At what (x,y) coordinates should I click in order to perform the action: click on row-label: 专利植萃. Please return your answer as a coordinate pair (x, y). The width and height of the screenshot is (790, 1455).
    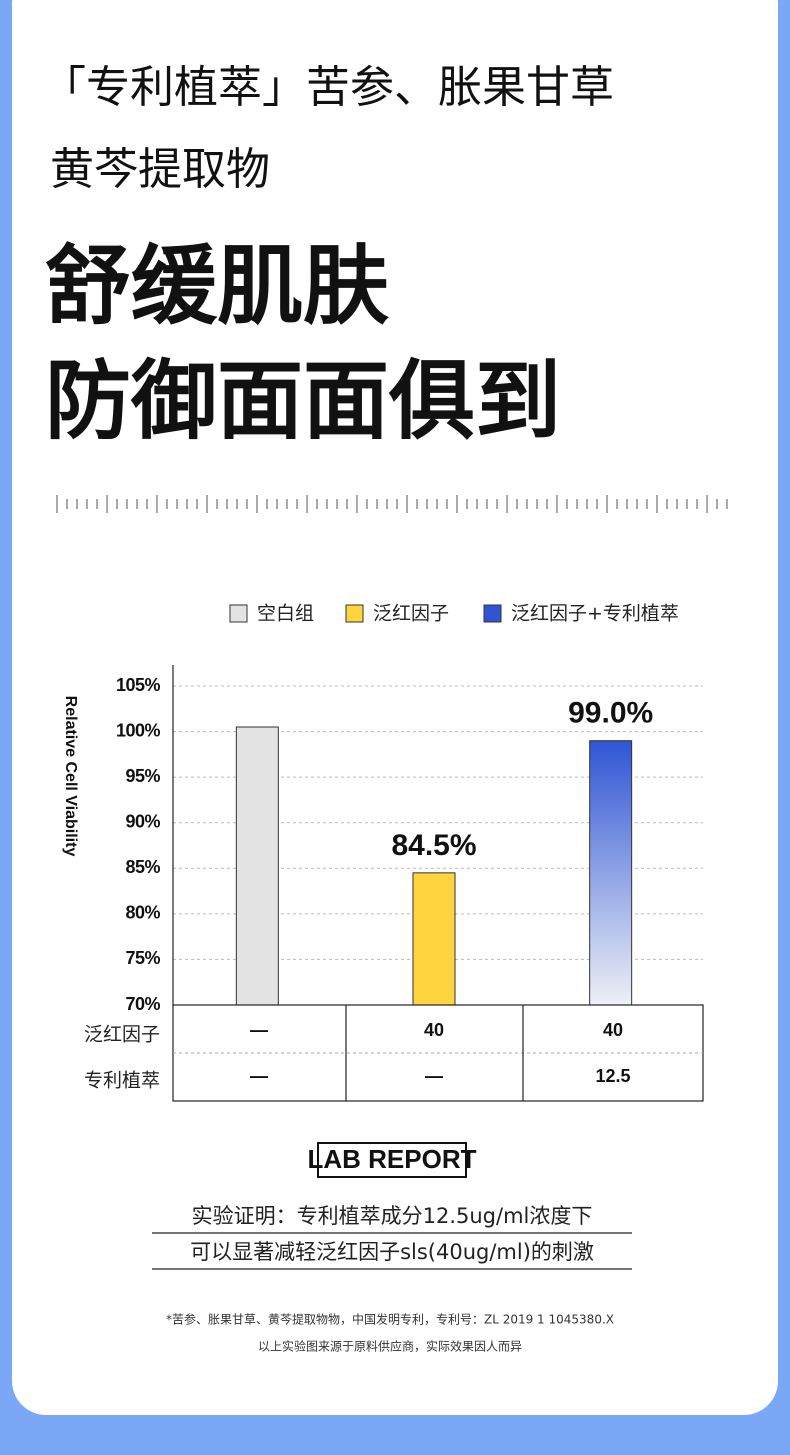
    Looking at the image, I should click on (122, 1081).